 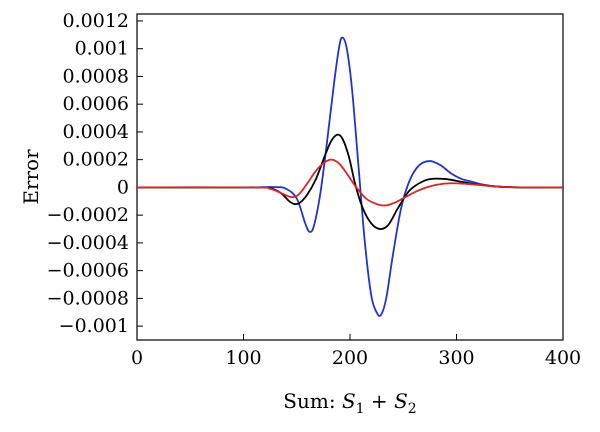 I want to click on y-tick-label: 0.0002, so click(x=96, y=160).